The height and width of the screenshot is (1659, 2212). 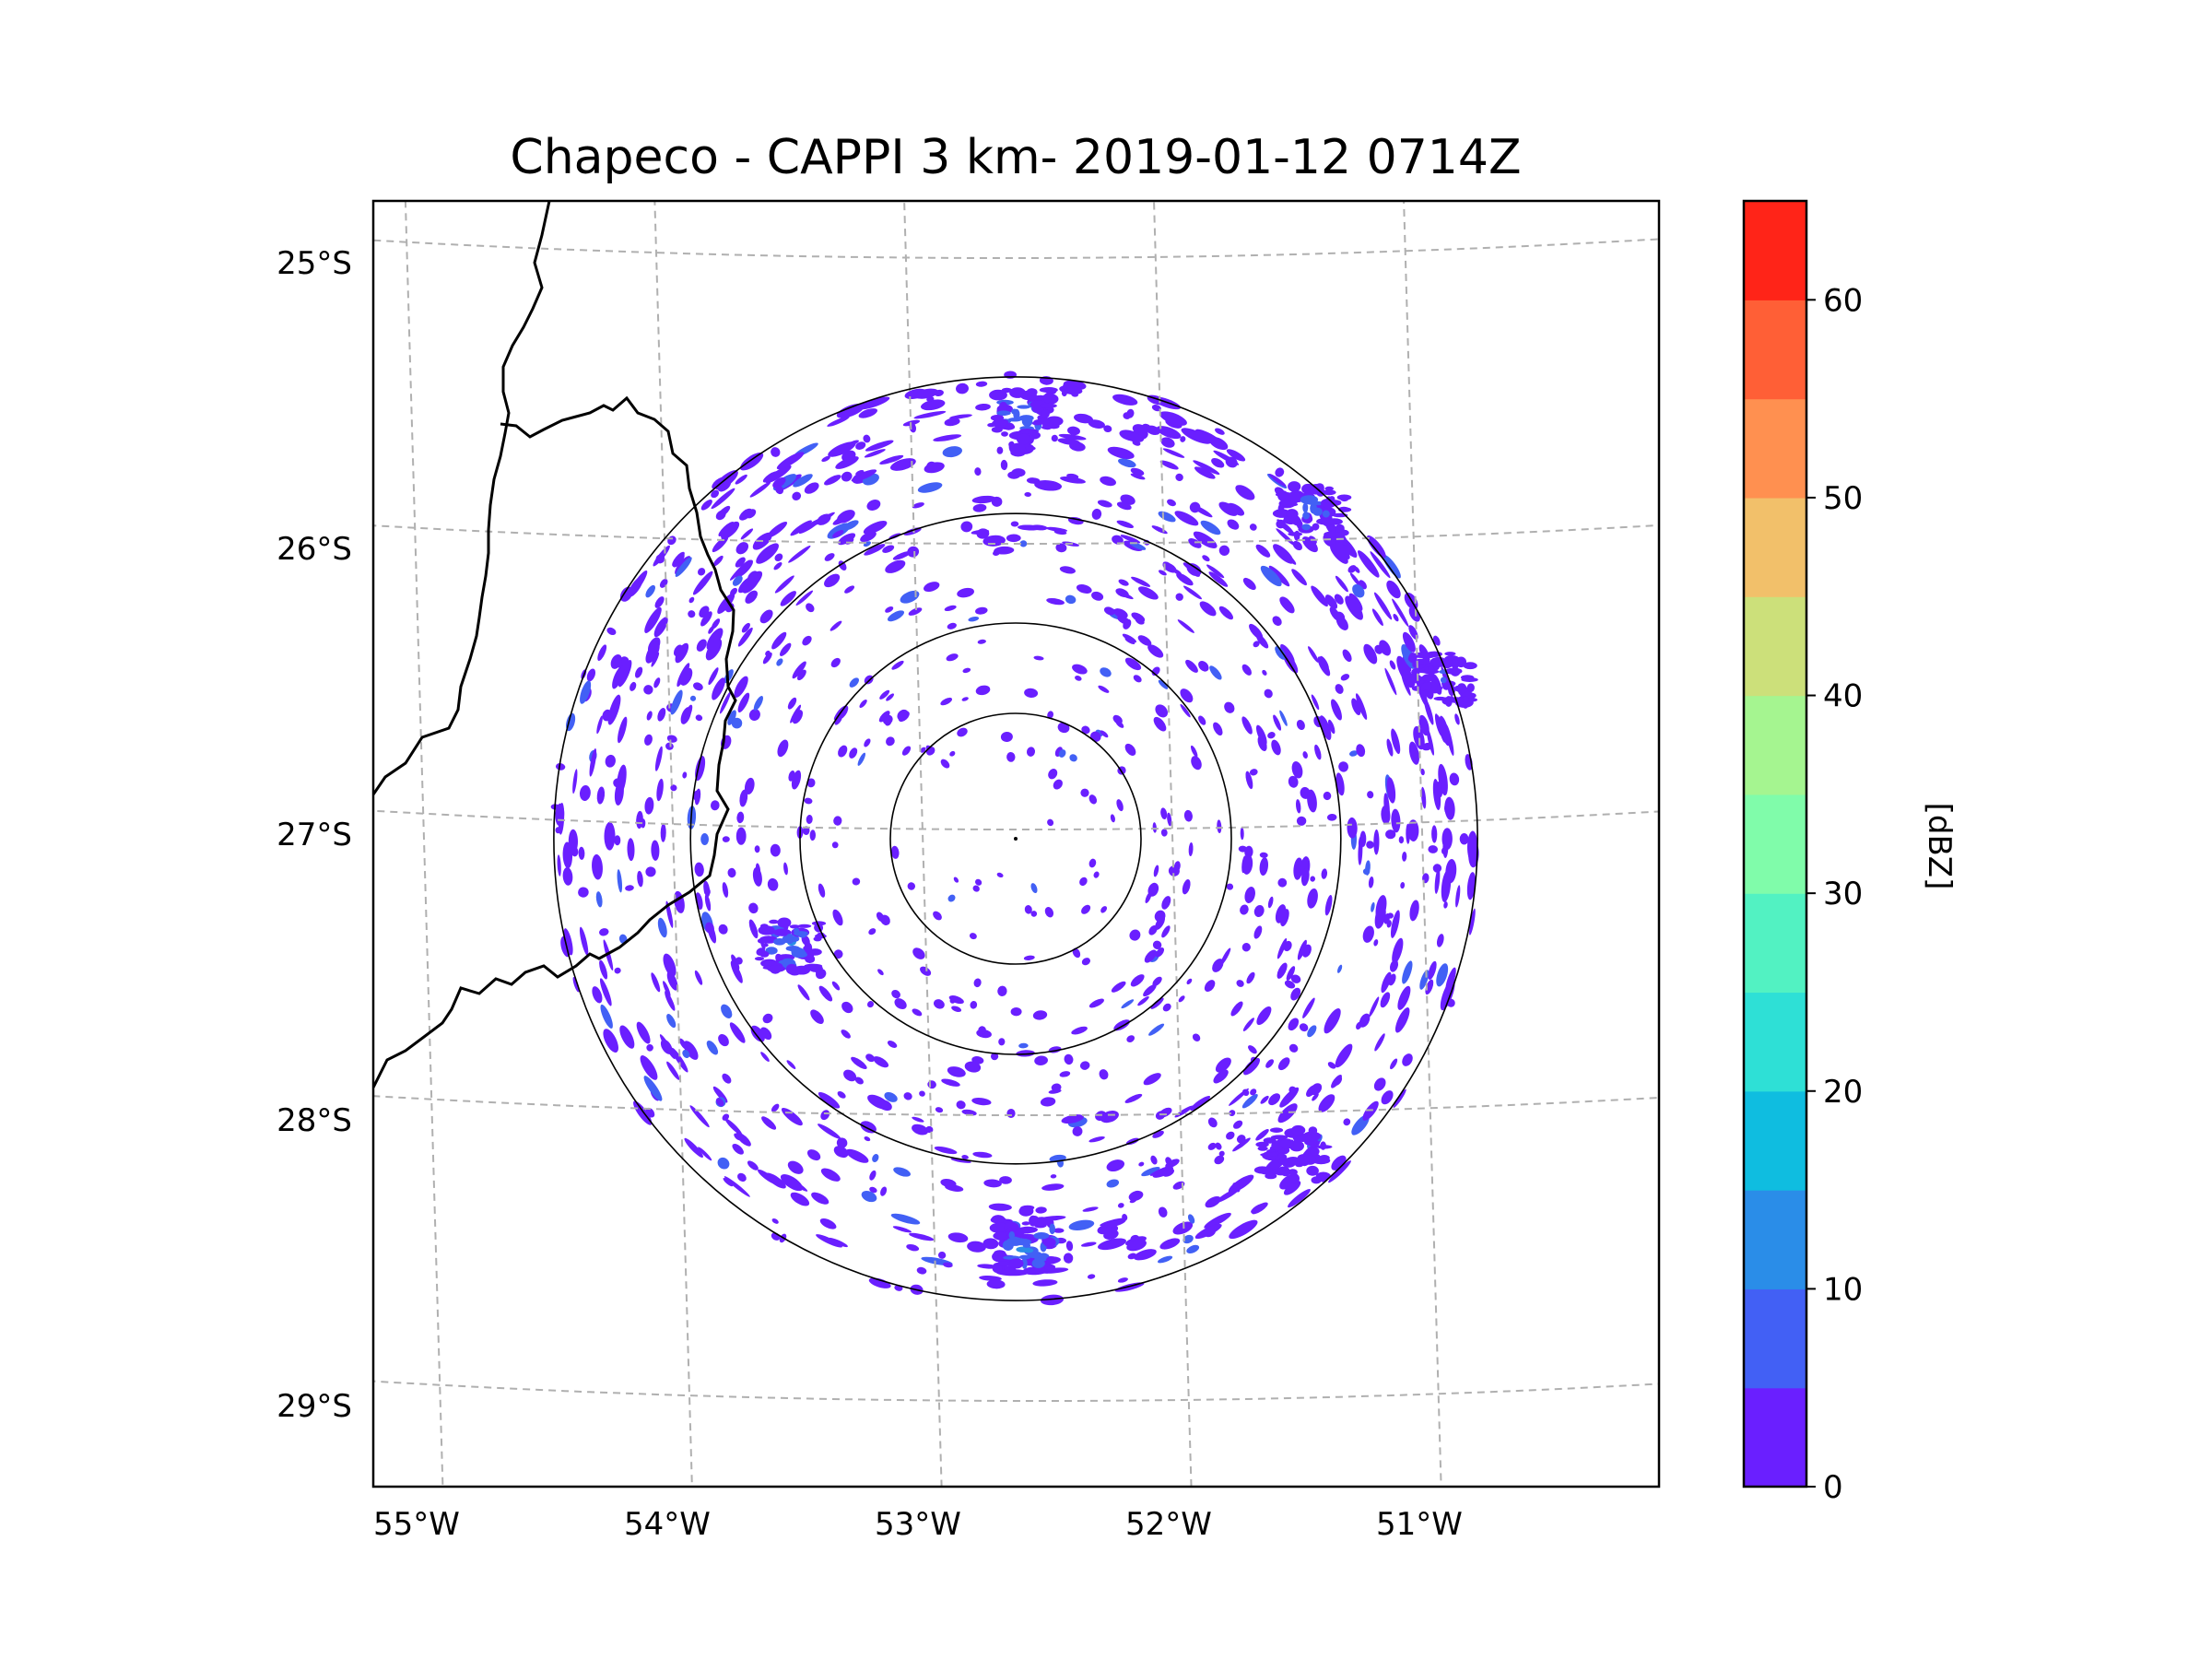 I want to click on range-ring, so click(x=1015, y=838).